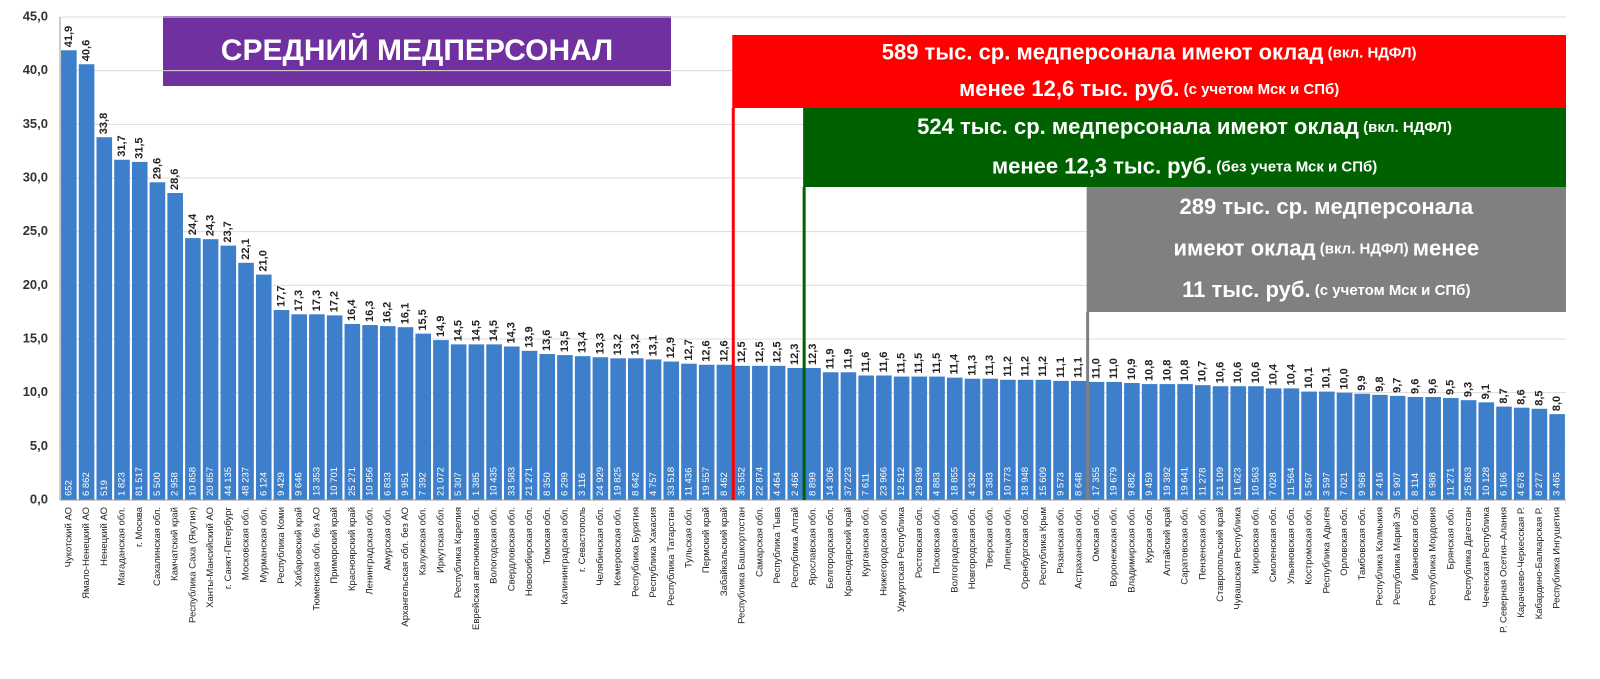 This screenshot has width=1600, height=679. I want to click on x-tick-label: Ярославская обл., so click(813, 546).